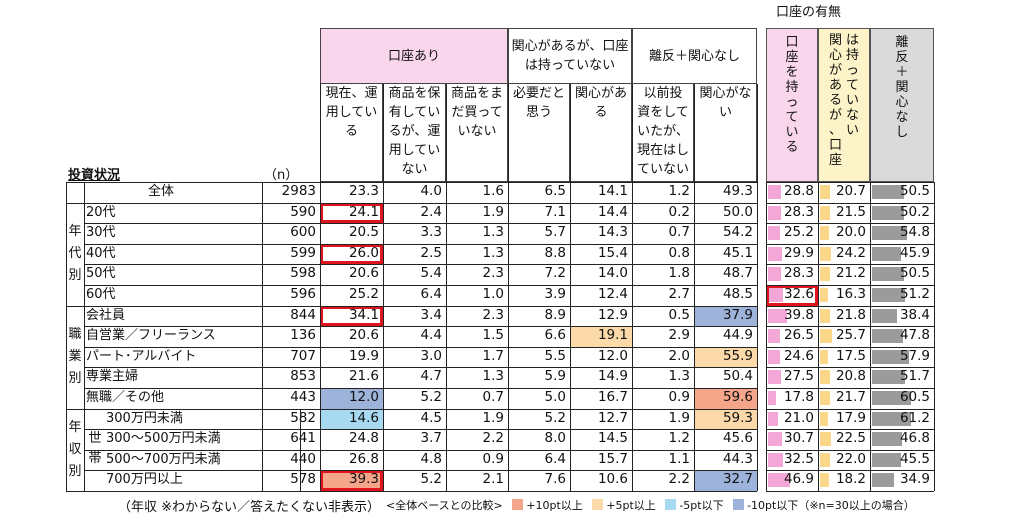 The height and width of the screenshot is (520, 1024). I want to click on row-label: 60代, so click(101, 294).